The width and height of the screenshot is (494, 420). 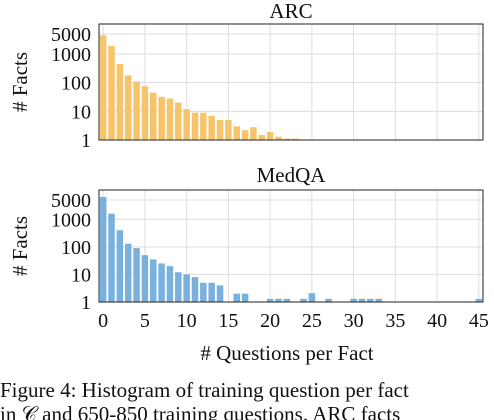 I want to click on medqa-x-tick-label: 35, so click(x=395, y=321).